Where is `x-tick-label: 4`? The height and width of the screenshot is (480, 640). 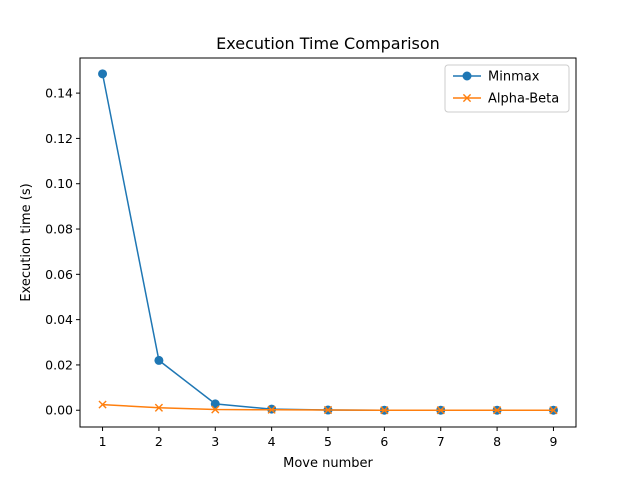
x-tick-label: 4 is located at coordinates (272, 441).